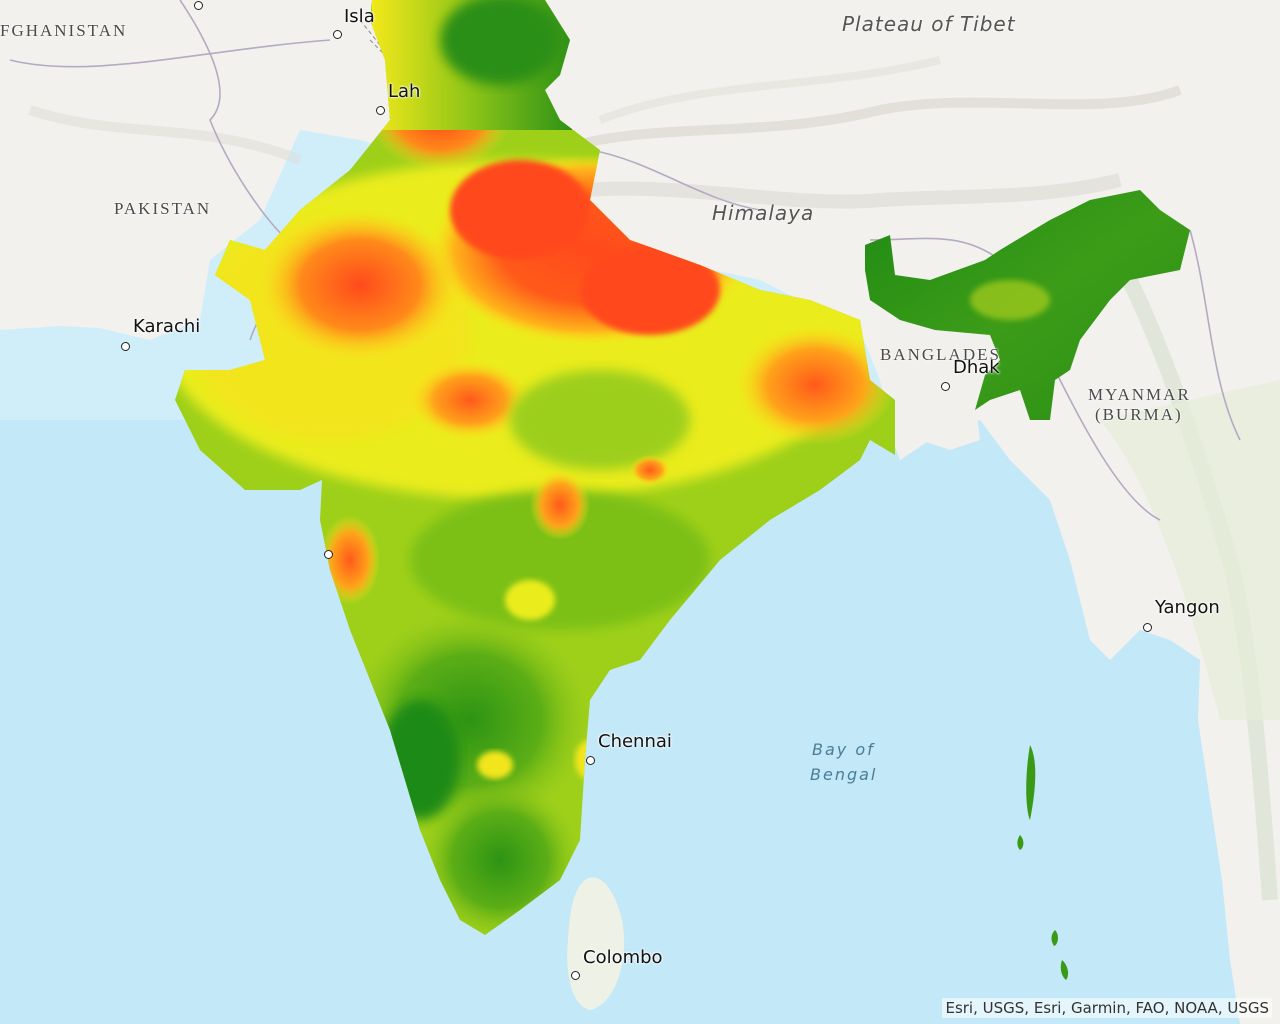 This screenshot has width=1280, height=1024. I want to click on bangladesh, so click(940, 380).